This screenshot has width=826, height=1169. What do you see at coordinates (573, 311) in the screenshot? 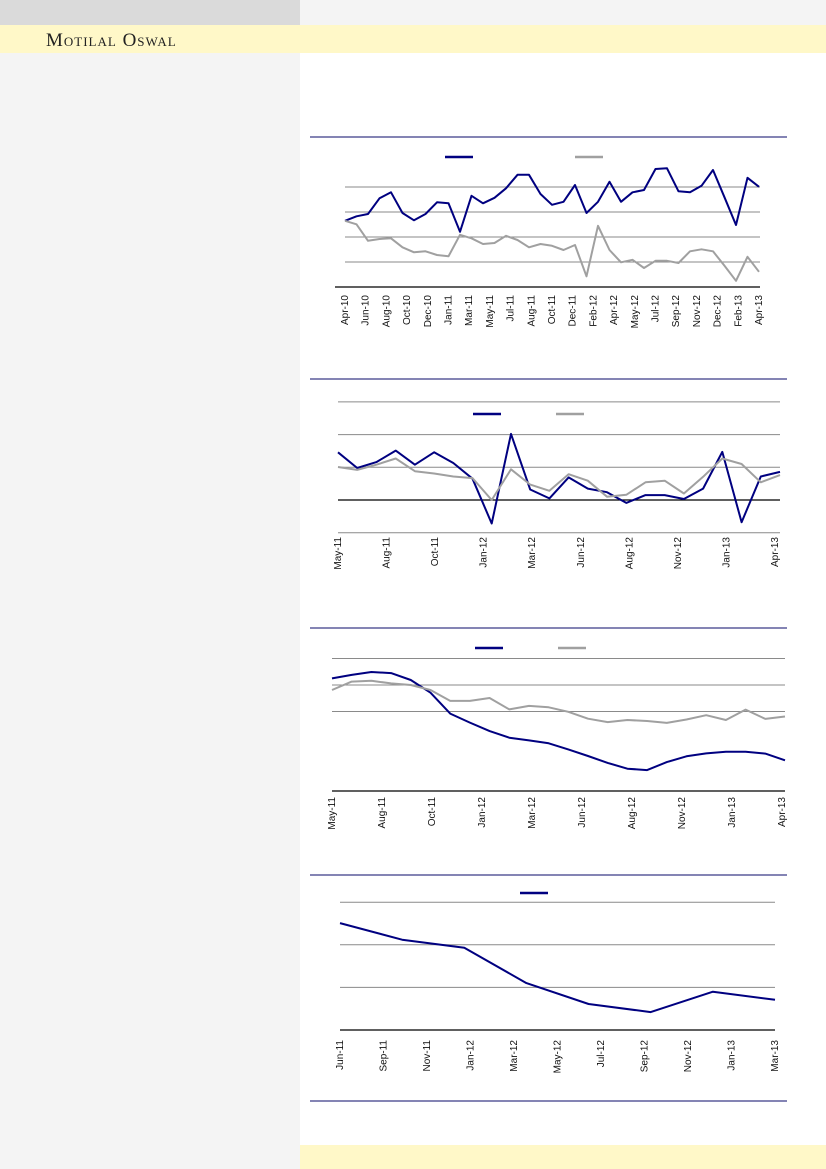
I see `x-tick-label: Dec-11` at bounding box center [573, 311].